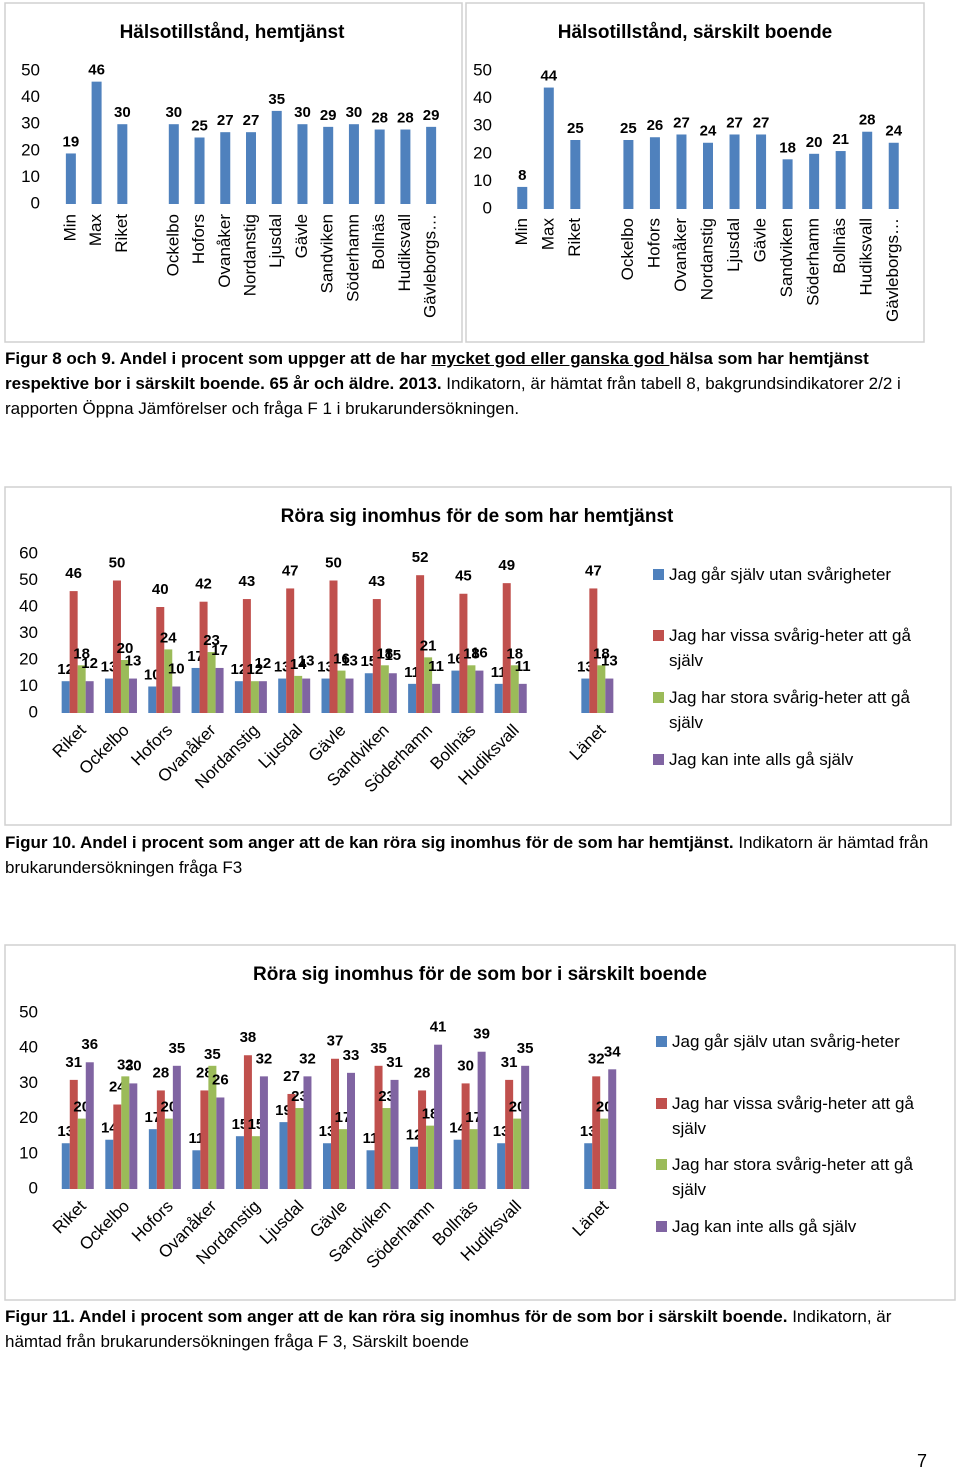 This screenshot has height=1473, width=960. Describe the element at coordinates (335, 1041) in the screenshot. I see `data-label: 37` at that location.